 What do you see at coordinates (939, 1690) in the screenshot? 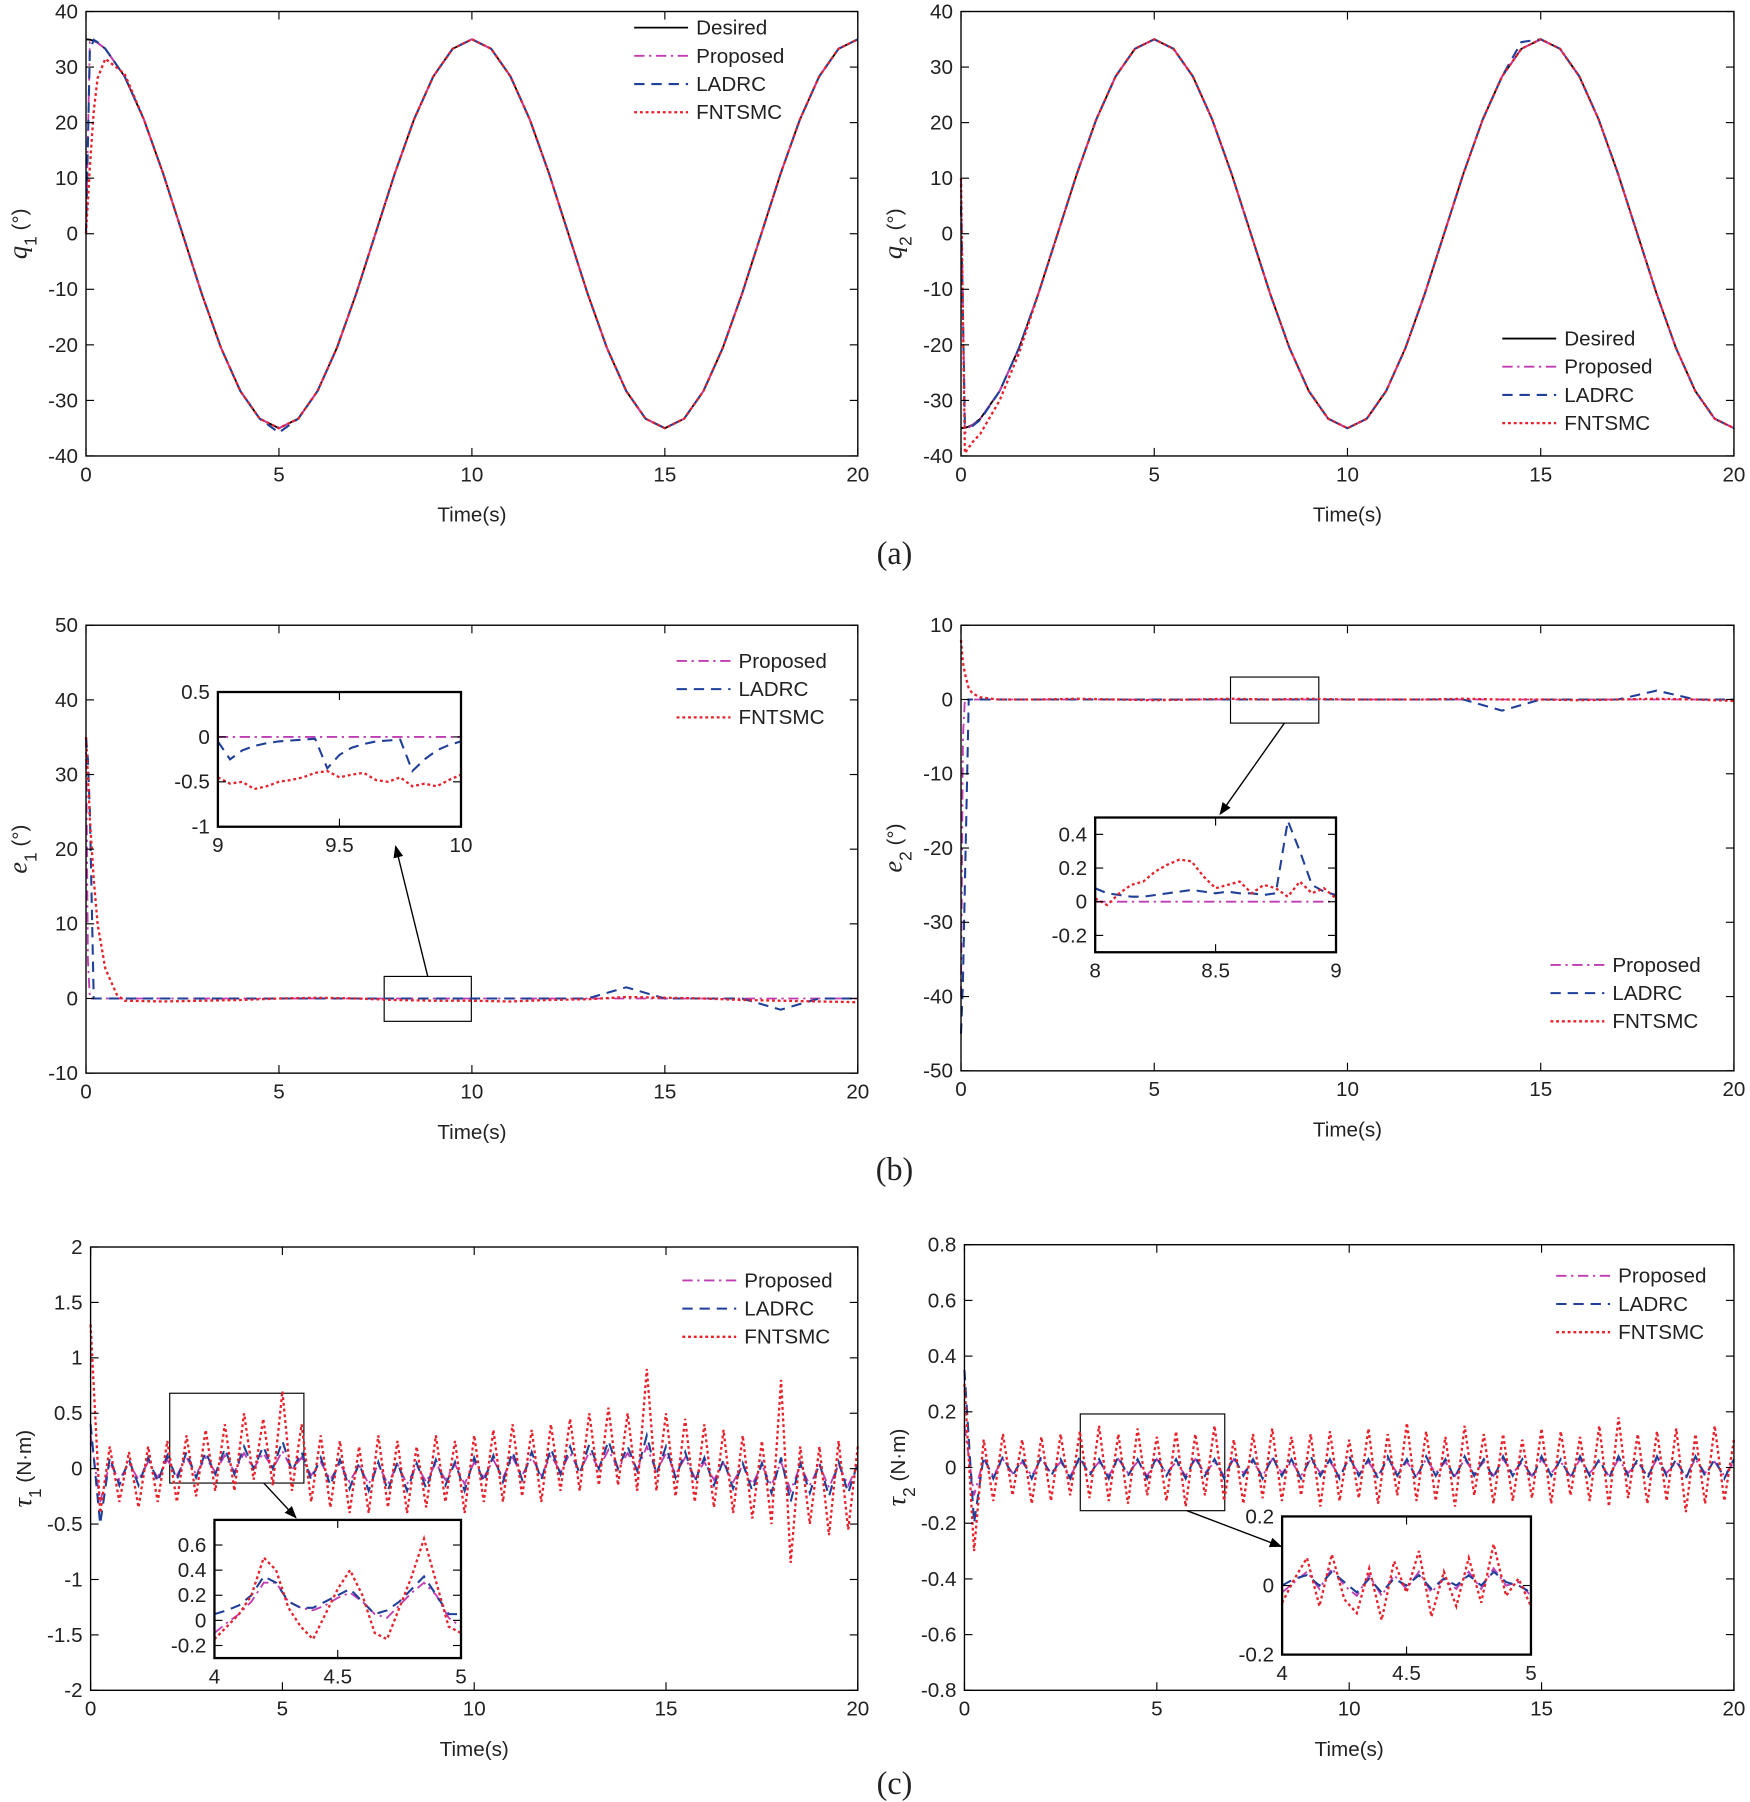
I see `y-tick-label: -0.8` at bounding box center [939, 1690].